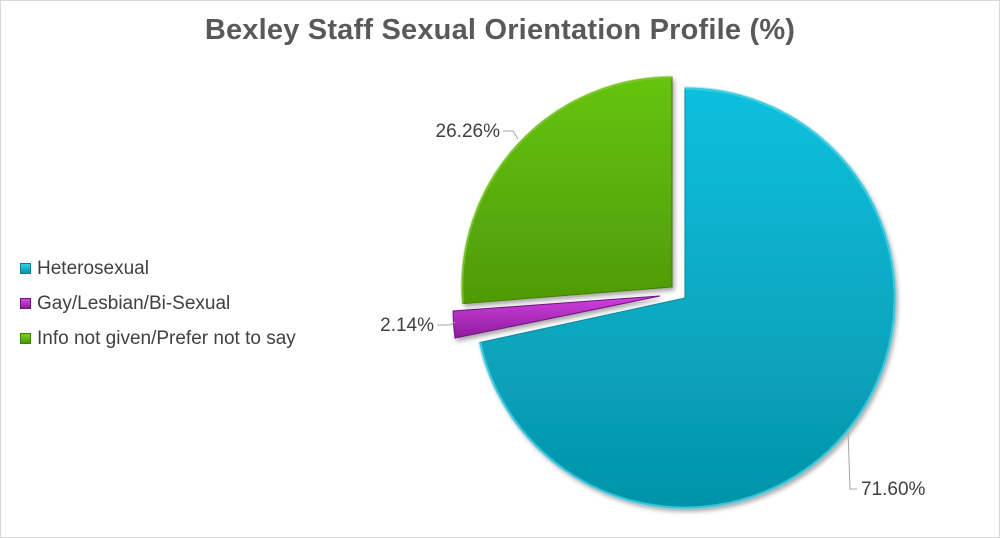 The width and height of the screenshot is (1000, 538). I want to click on slice-info-bevel, so click(566, 189).